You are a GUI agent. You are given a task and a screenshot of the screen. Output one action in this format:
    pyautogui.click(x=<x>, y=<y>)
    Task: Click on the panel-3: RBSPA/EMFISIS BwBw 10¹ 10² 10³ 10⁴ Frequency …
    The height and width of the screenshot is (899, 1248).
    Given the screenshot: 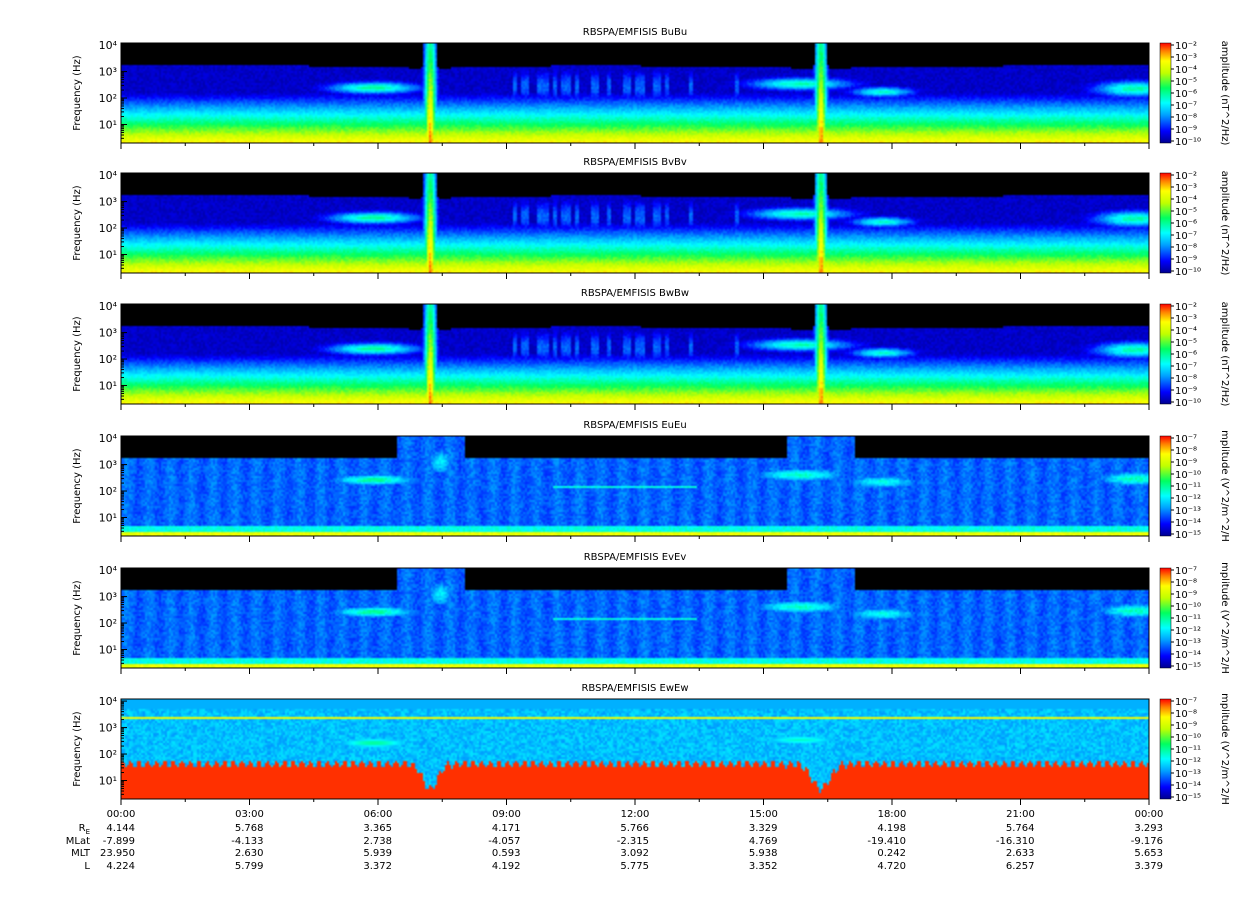 What is the action you would take?
    pyautogui.click(x=651, y=349)
    